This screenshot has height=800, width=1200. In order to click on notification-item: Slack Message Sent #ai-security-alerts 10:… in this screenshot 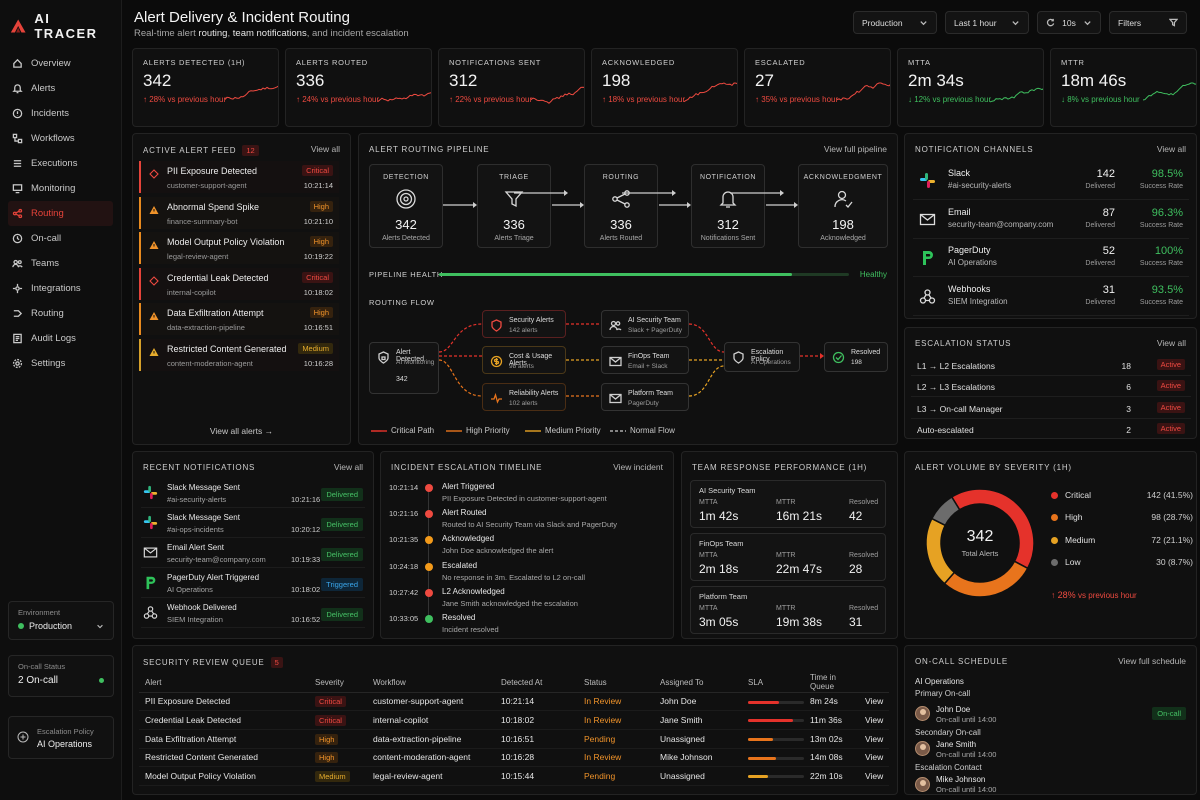, I will do `click(253, 493)`.